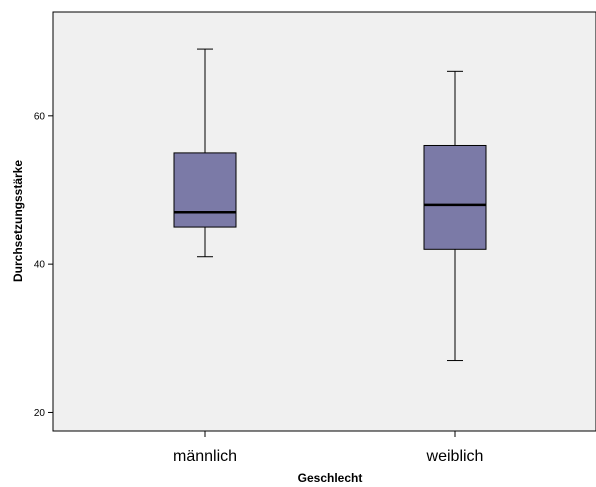  I want to click on y-axis: 20 40 60, so click(43, 265).